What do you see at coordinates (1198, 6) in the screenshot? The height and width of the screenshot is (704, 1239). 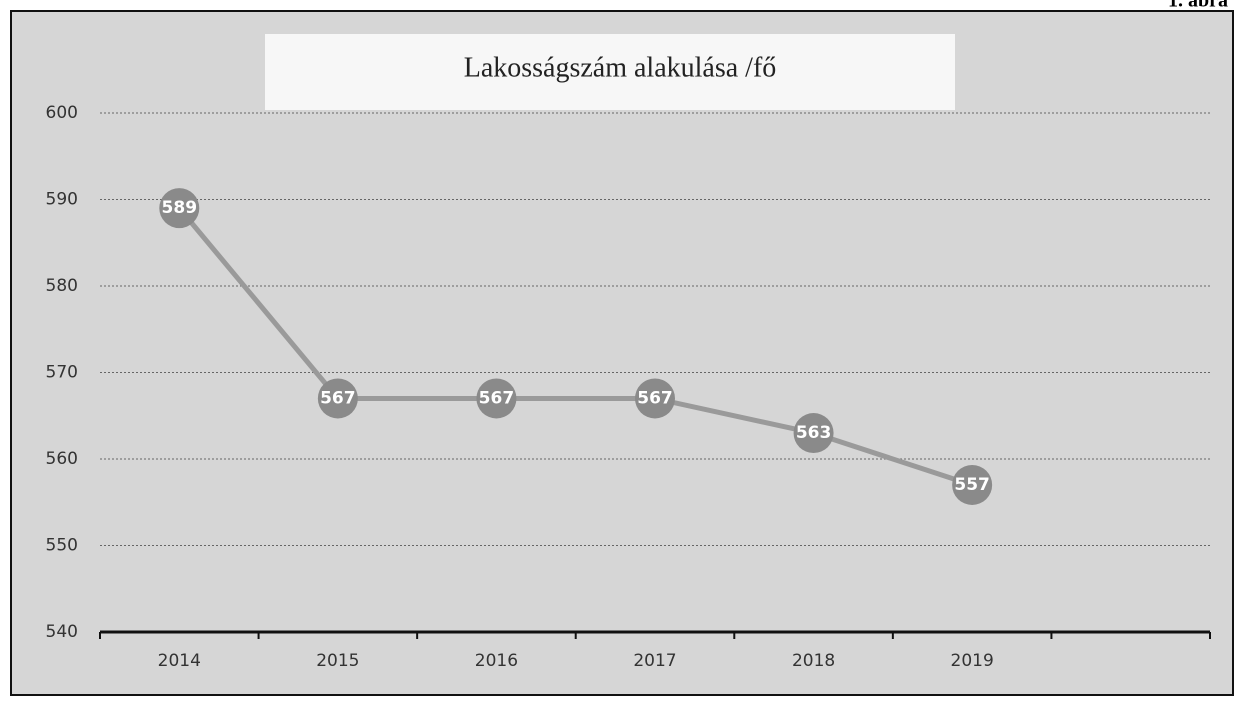 I see `figure-caption: 1. ábra` at bounding box center [1198, 6].